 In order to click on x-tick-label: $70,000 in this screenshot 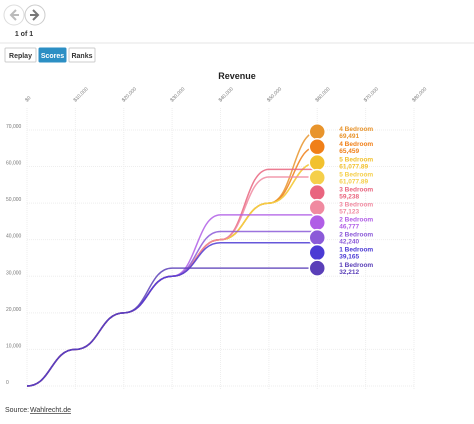, I will do `click(371, 94)`.